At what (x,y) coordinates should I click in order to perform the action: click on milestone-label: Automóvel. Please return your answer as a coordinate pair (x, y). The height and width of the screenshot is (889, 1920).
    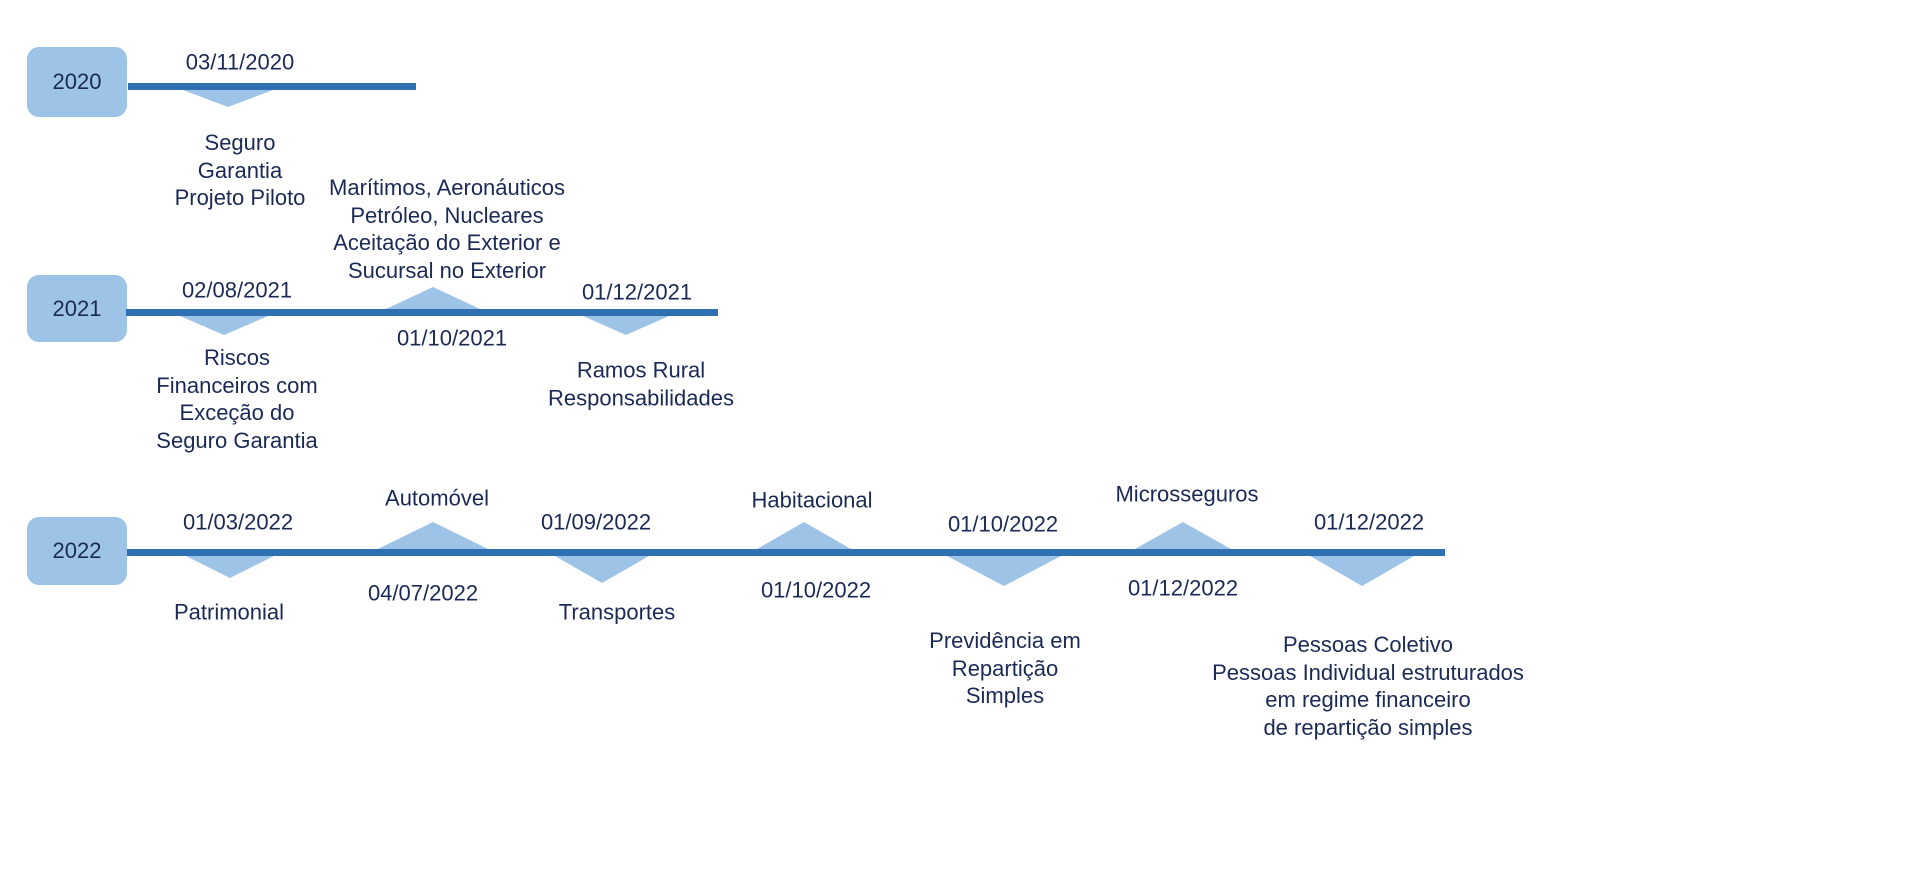
    Looking at the image, I should click on (437, 498).